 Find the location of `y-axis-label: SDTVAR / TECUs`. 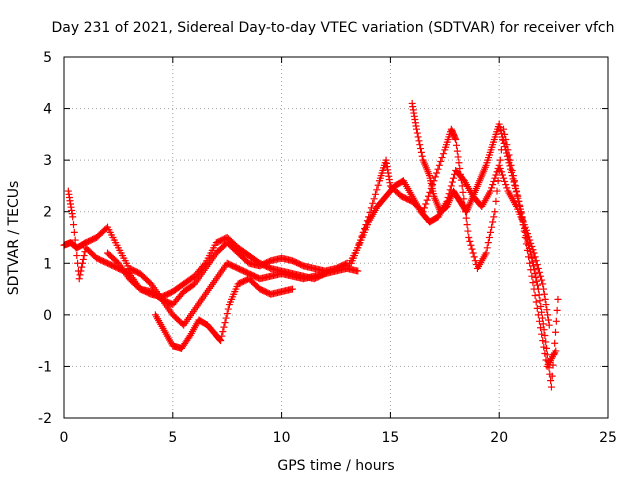

y-axis-label: SDTVAR / TECUs is located at coordinates (14, 238).